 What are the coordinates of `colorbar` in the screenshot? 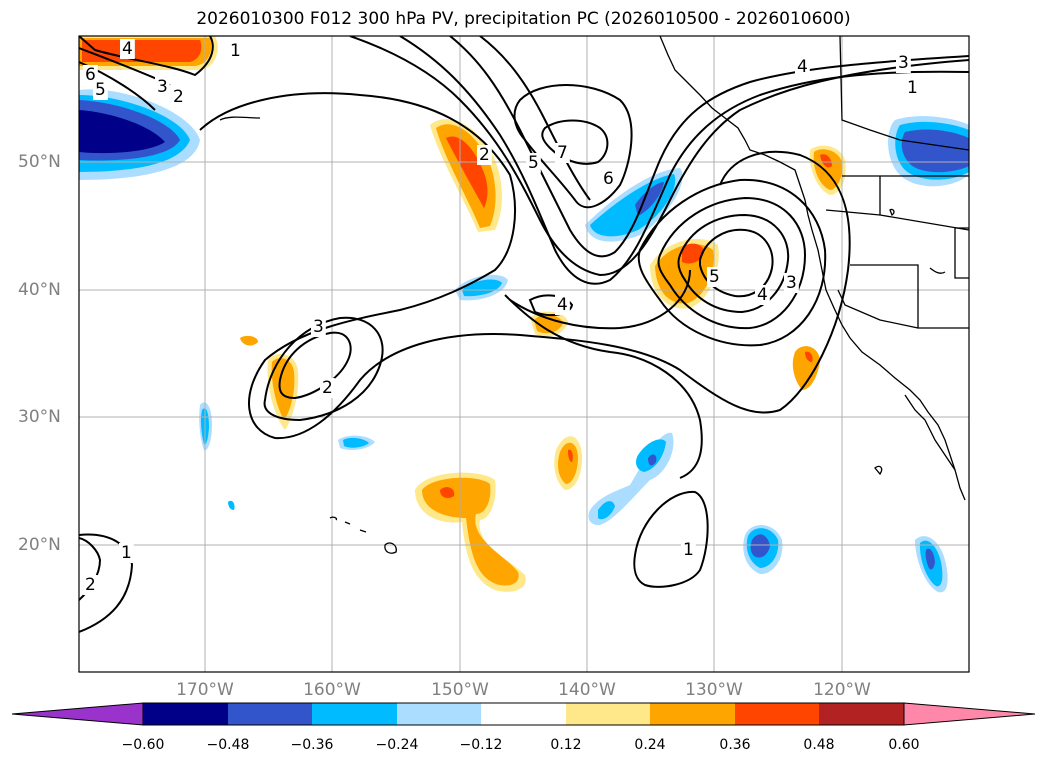 It's located at (523, 714).